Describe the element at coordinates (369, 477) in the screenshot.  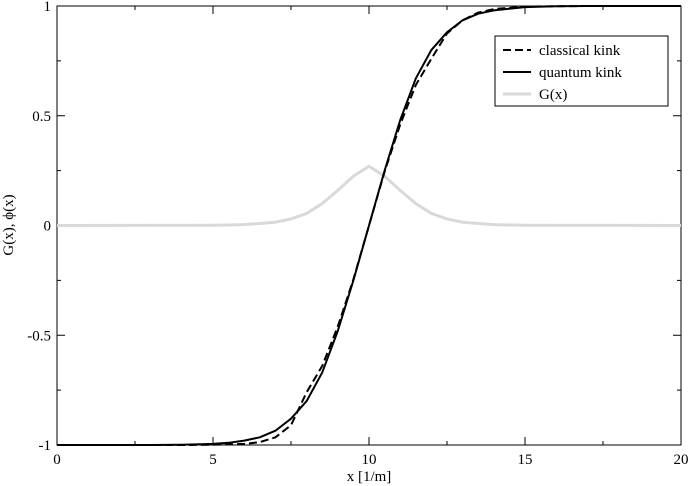
I see `x-axis-label: x [1/m]` at that location.